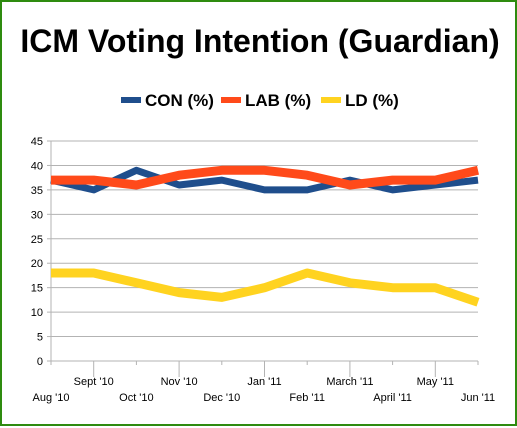  Describe the element at coordinates (37, 191) in the screenshot. I see `y-tick-label: 35` at that location.